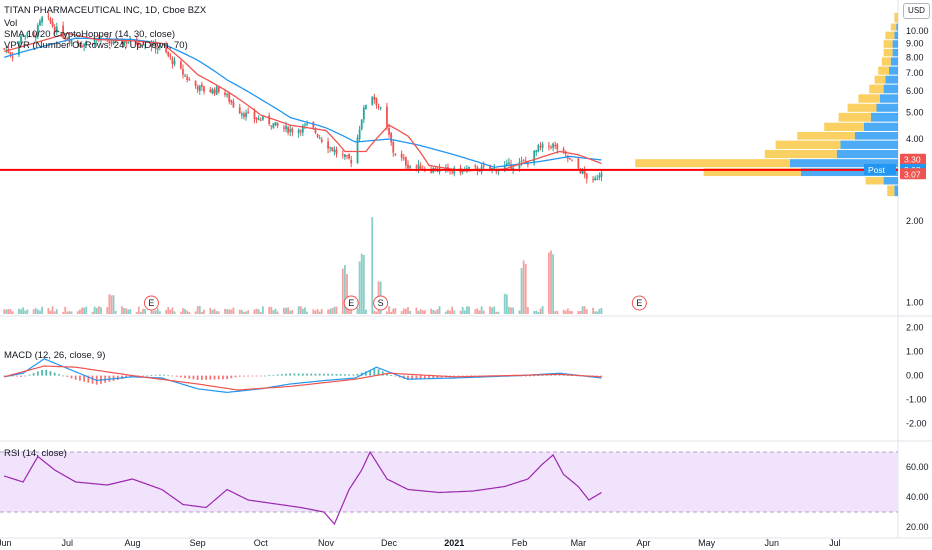  What do you see at coordinates (449, 482) in the screenshot?
I see `rsi-band` at bounding box center [449, 482].